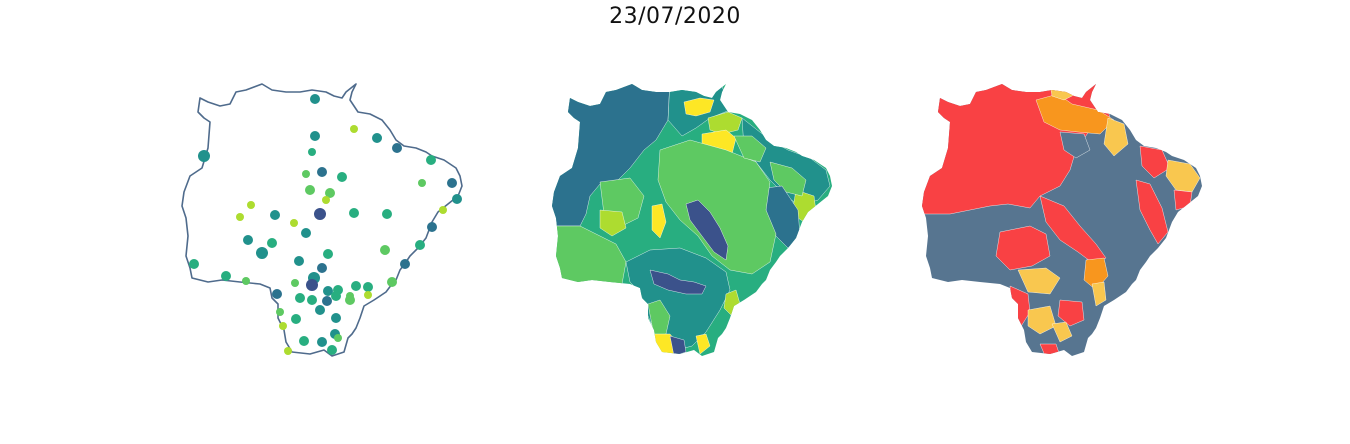 This screenshot has width=1350, height=444. I want to click on region-south-purple, so click(678, 282).